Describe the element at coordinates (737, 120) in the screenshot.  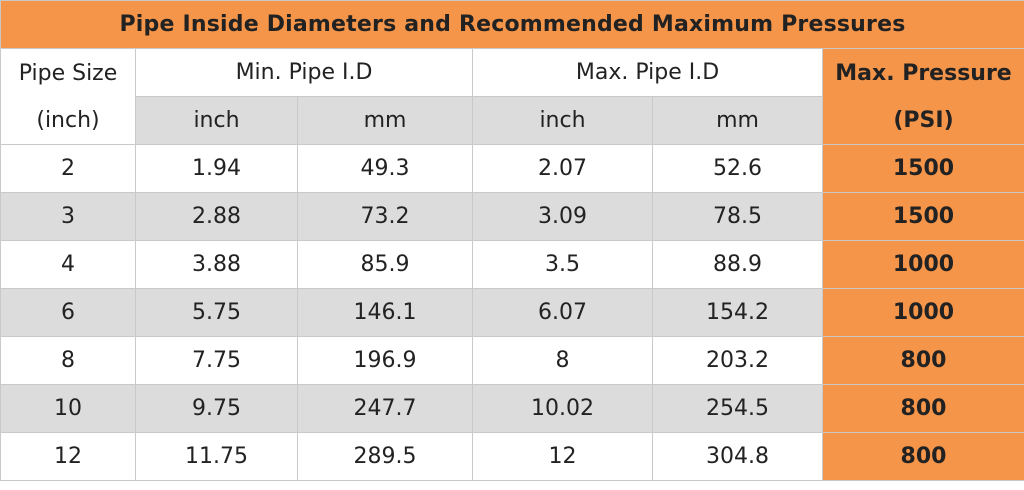
I see `max-mm-subheader: mm` at that location.